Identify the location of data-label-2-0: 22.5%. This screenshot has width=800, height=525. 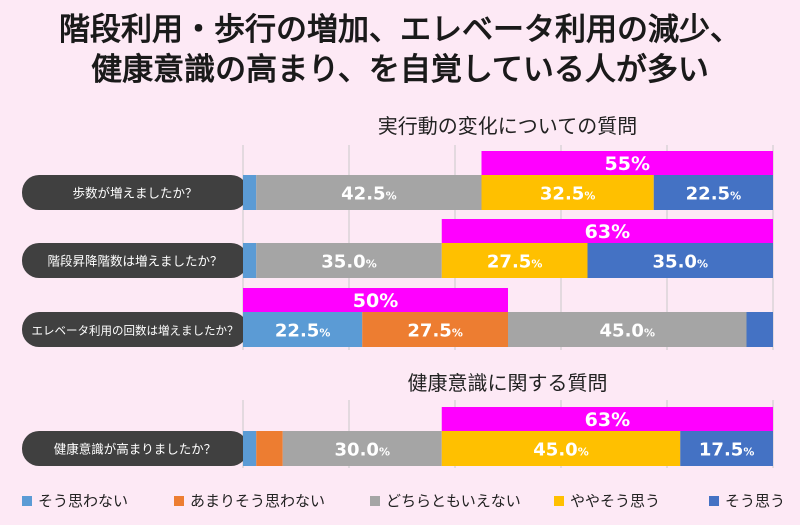
(302, 331).